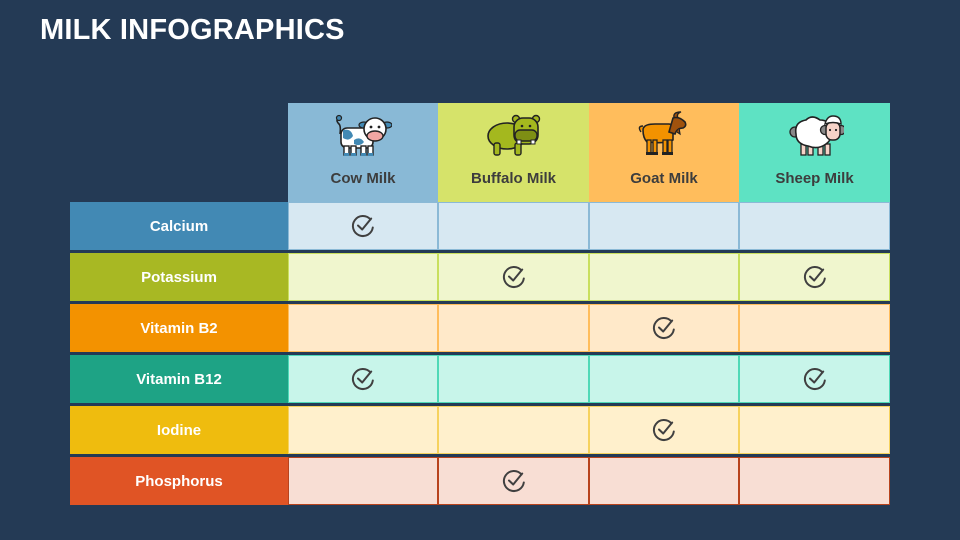 This screenshot has width=960, height=540. I want to click on column-header-goat-milk: Goat Milk, so click(664, 152).